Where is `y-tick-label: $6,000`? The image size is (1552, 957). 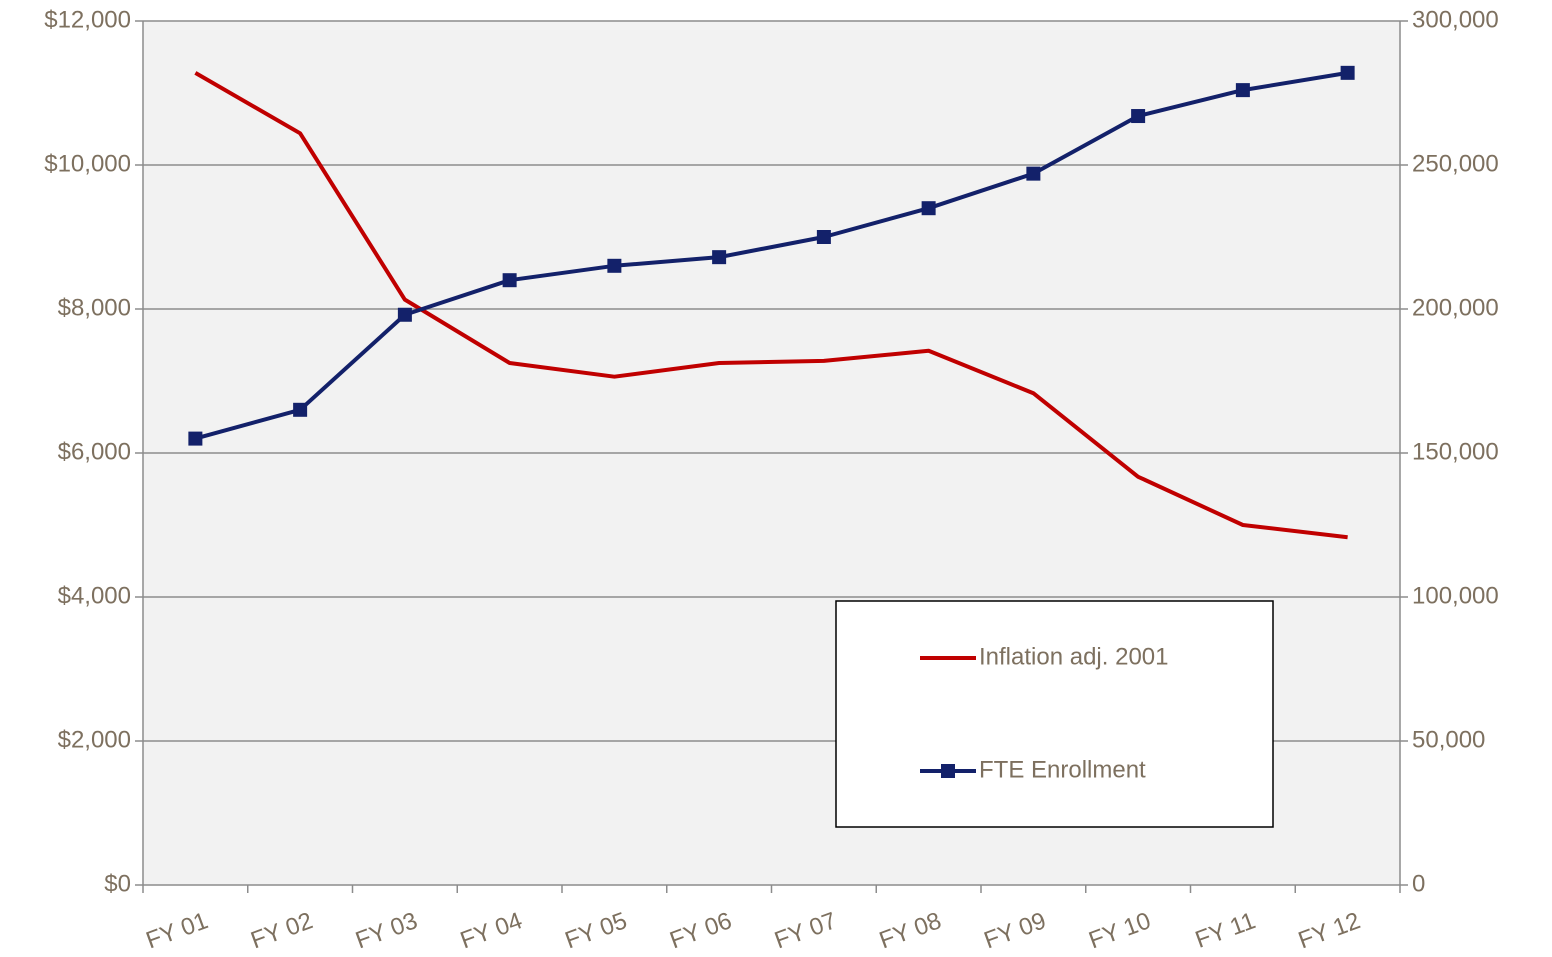
y-tick-label: $6,000 is located at coordinates (94, 451).